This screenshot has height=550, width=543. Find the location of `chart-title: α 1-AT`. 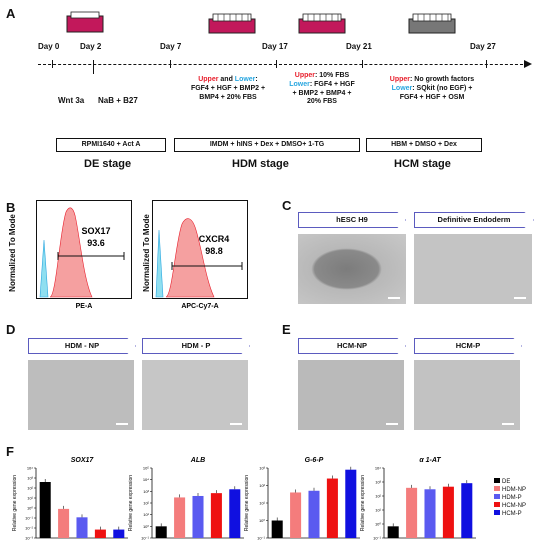

chart-title: α 1-AT is located at coordinates (430, 460).